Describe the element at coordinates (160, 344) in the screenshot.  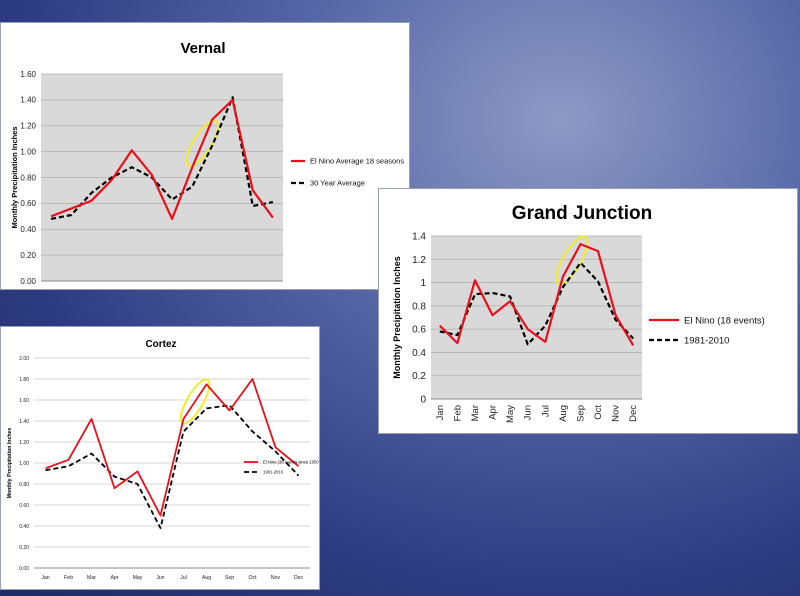
I see `chart-title: Cortez` at that location.